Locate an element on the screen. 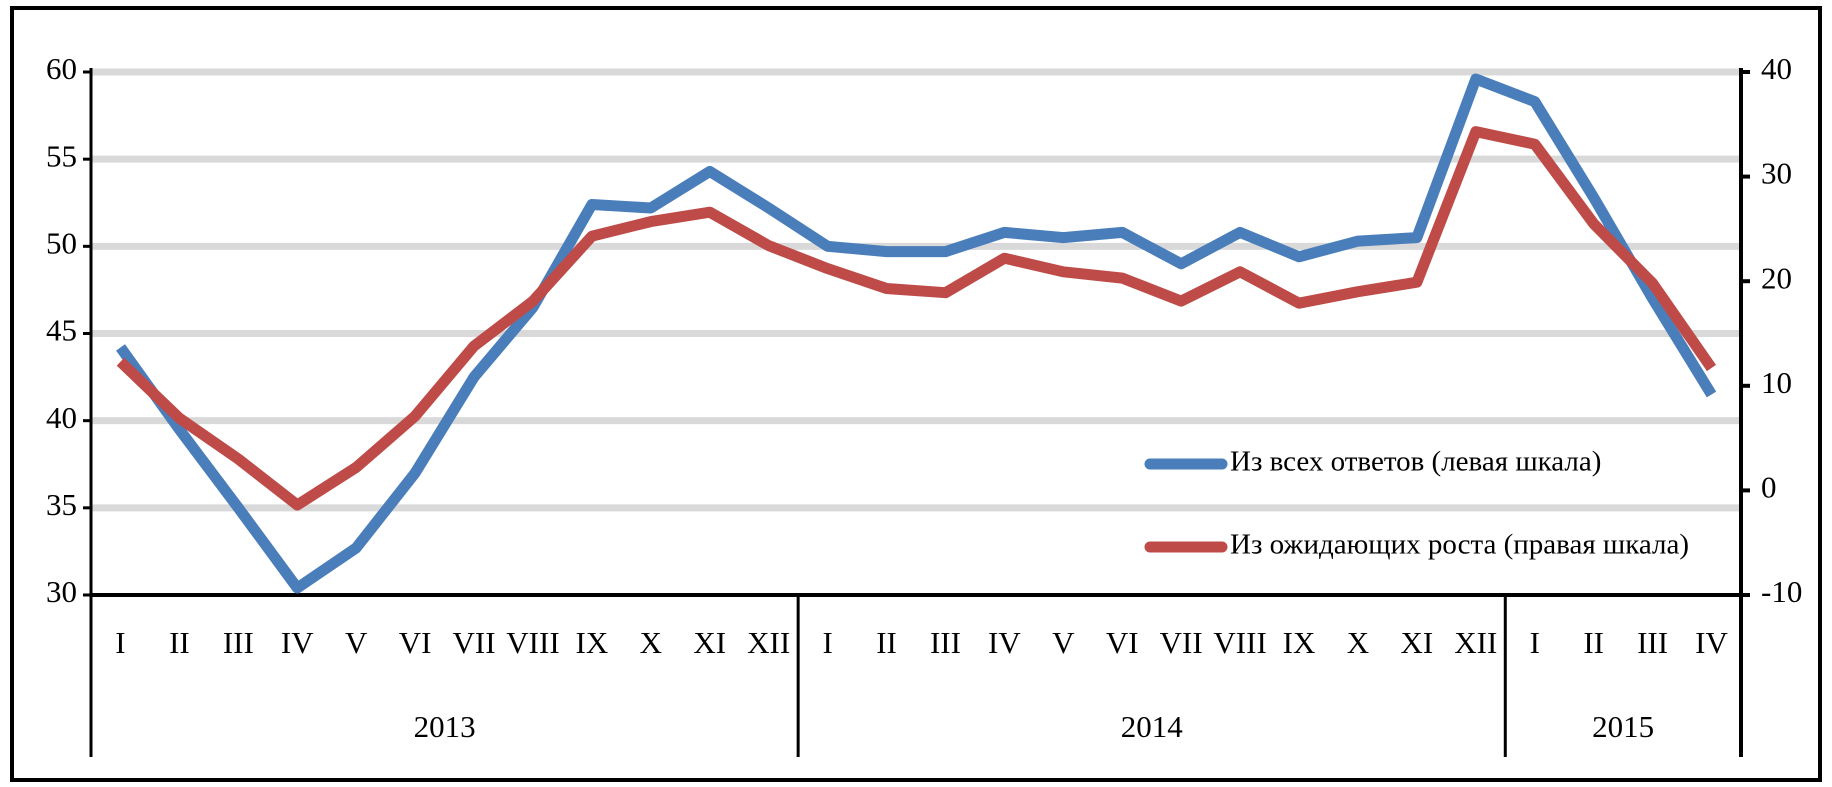 The width and height of the screenshot is (1832, 787). y-tick-label: 45 is located at coordinates (61, 330).